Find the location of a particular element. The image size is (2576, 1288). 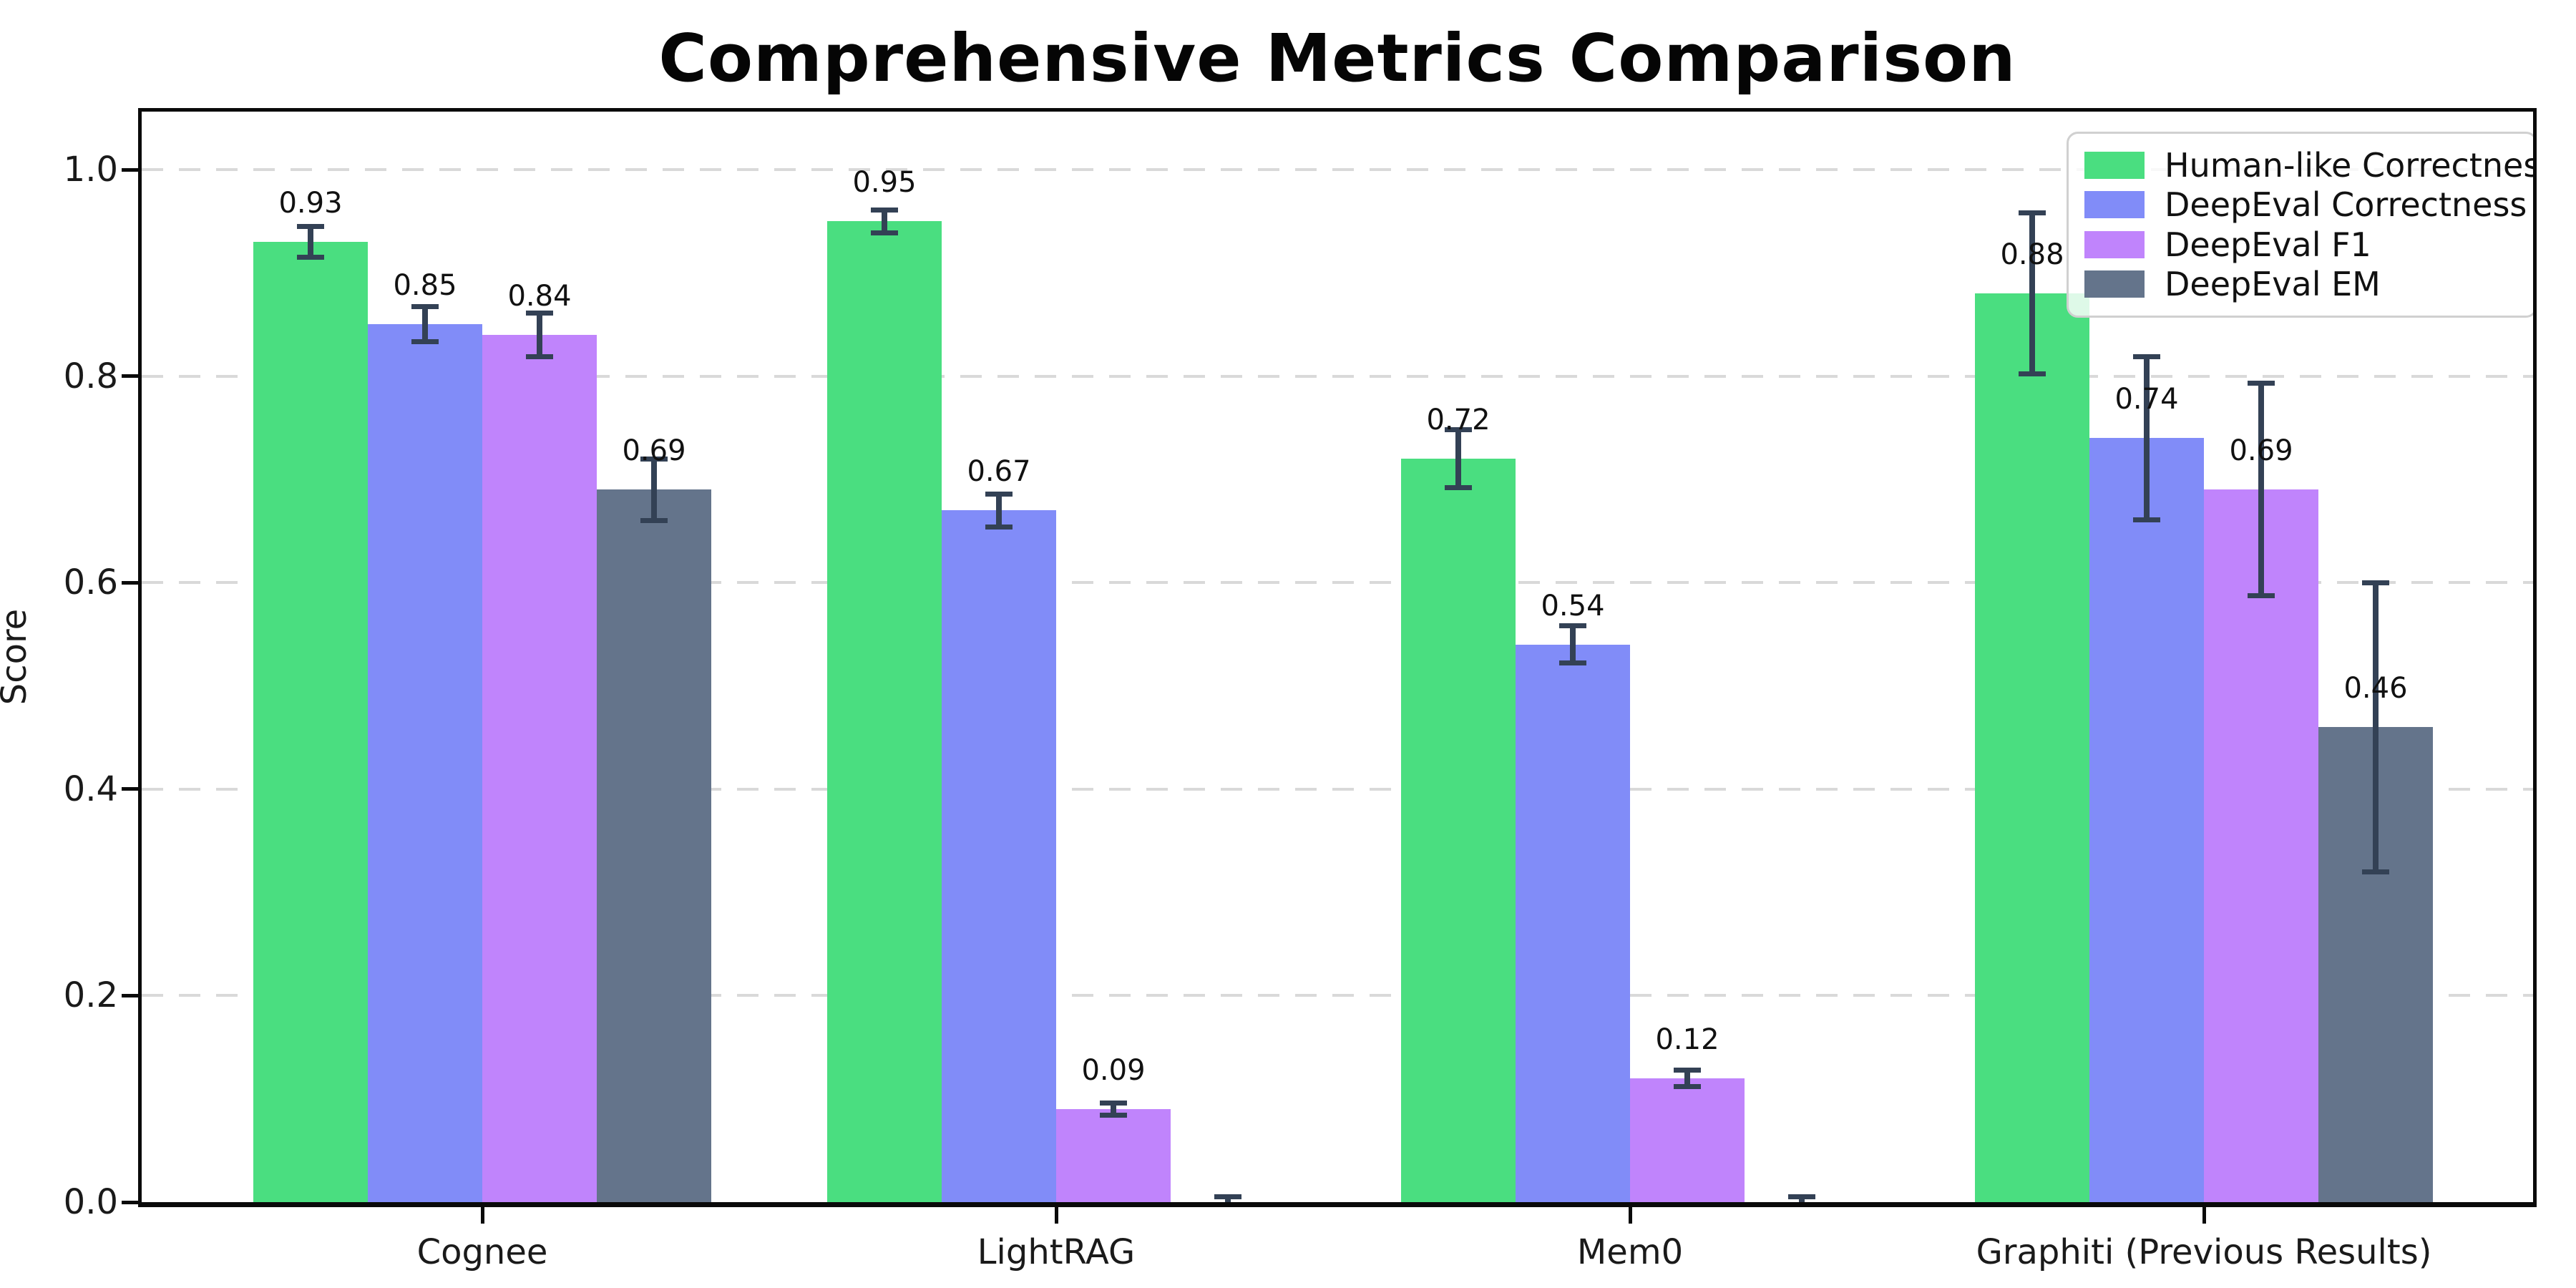

x-category-label: Mem0 is located at coordinates (1630, 1252).